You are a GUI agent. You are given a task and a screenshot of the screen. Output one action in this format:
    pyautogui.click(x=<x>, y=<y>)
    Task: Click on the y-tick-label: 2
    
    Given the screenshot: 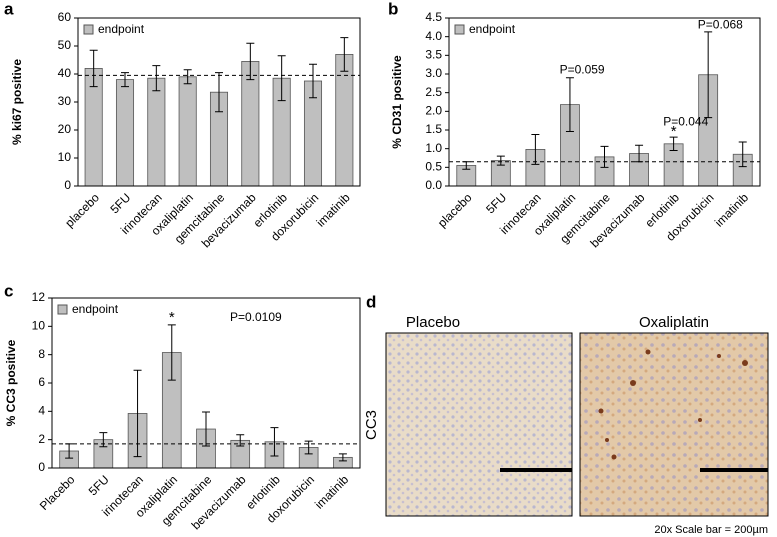 What is the action you would take?
    pyautogui.click(x=41, y=439)
    